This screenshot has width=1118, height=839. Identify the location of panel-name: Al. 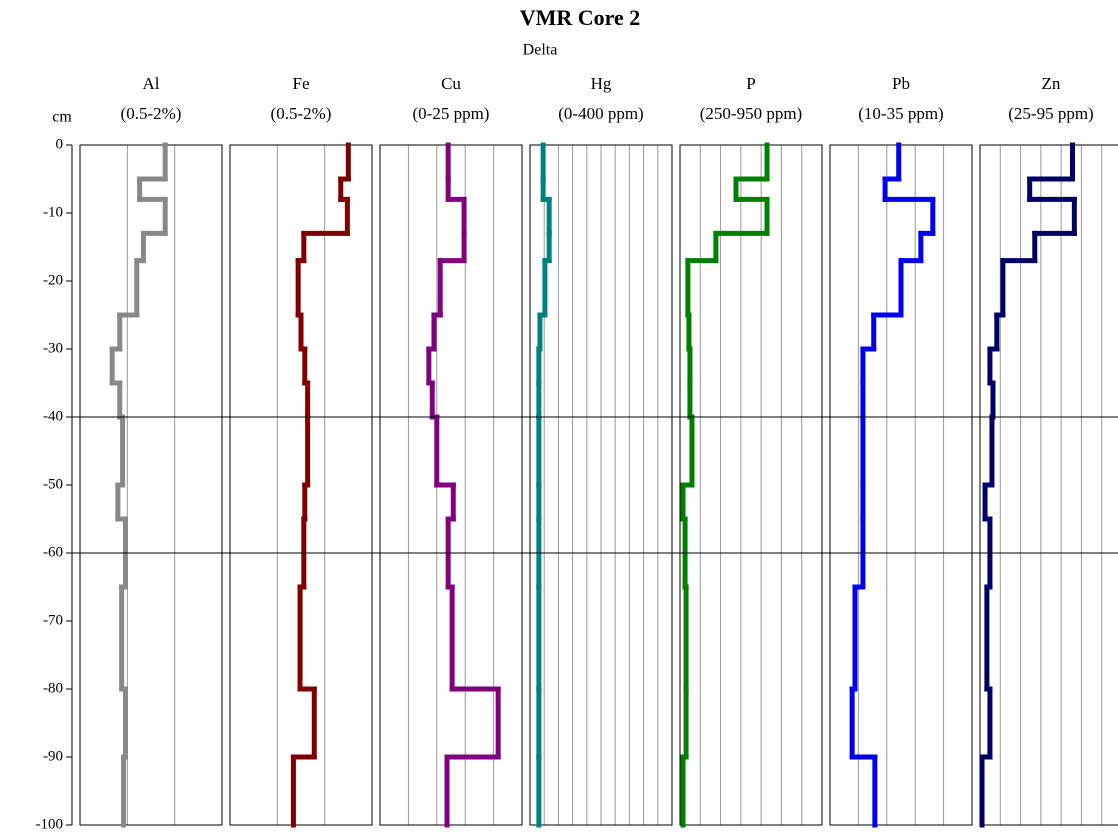
(151, 83).